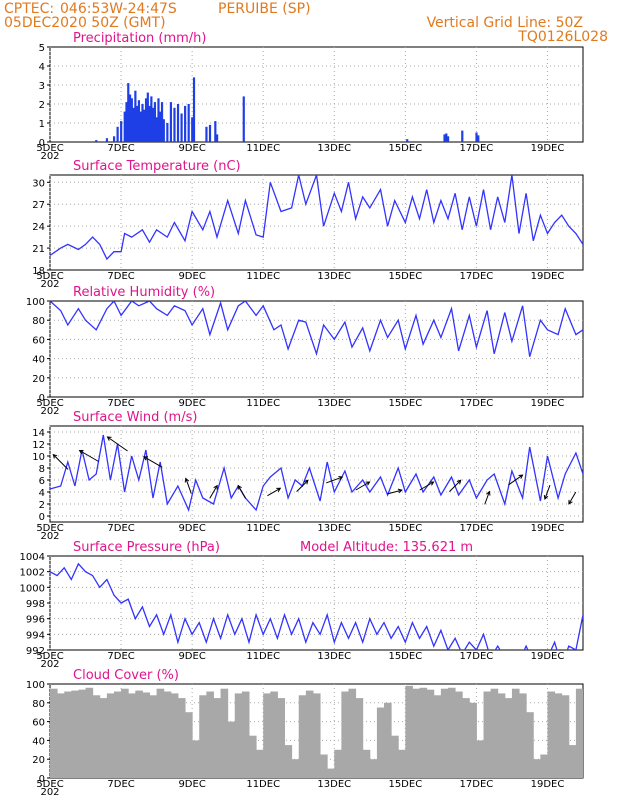 The width and height of the screenshot is (618, 800). Describe the element at coordinates (32, 573) in the screenshot. I see `y-tick-label: 1002` at that location.